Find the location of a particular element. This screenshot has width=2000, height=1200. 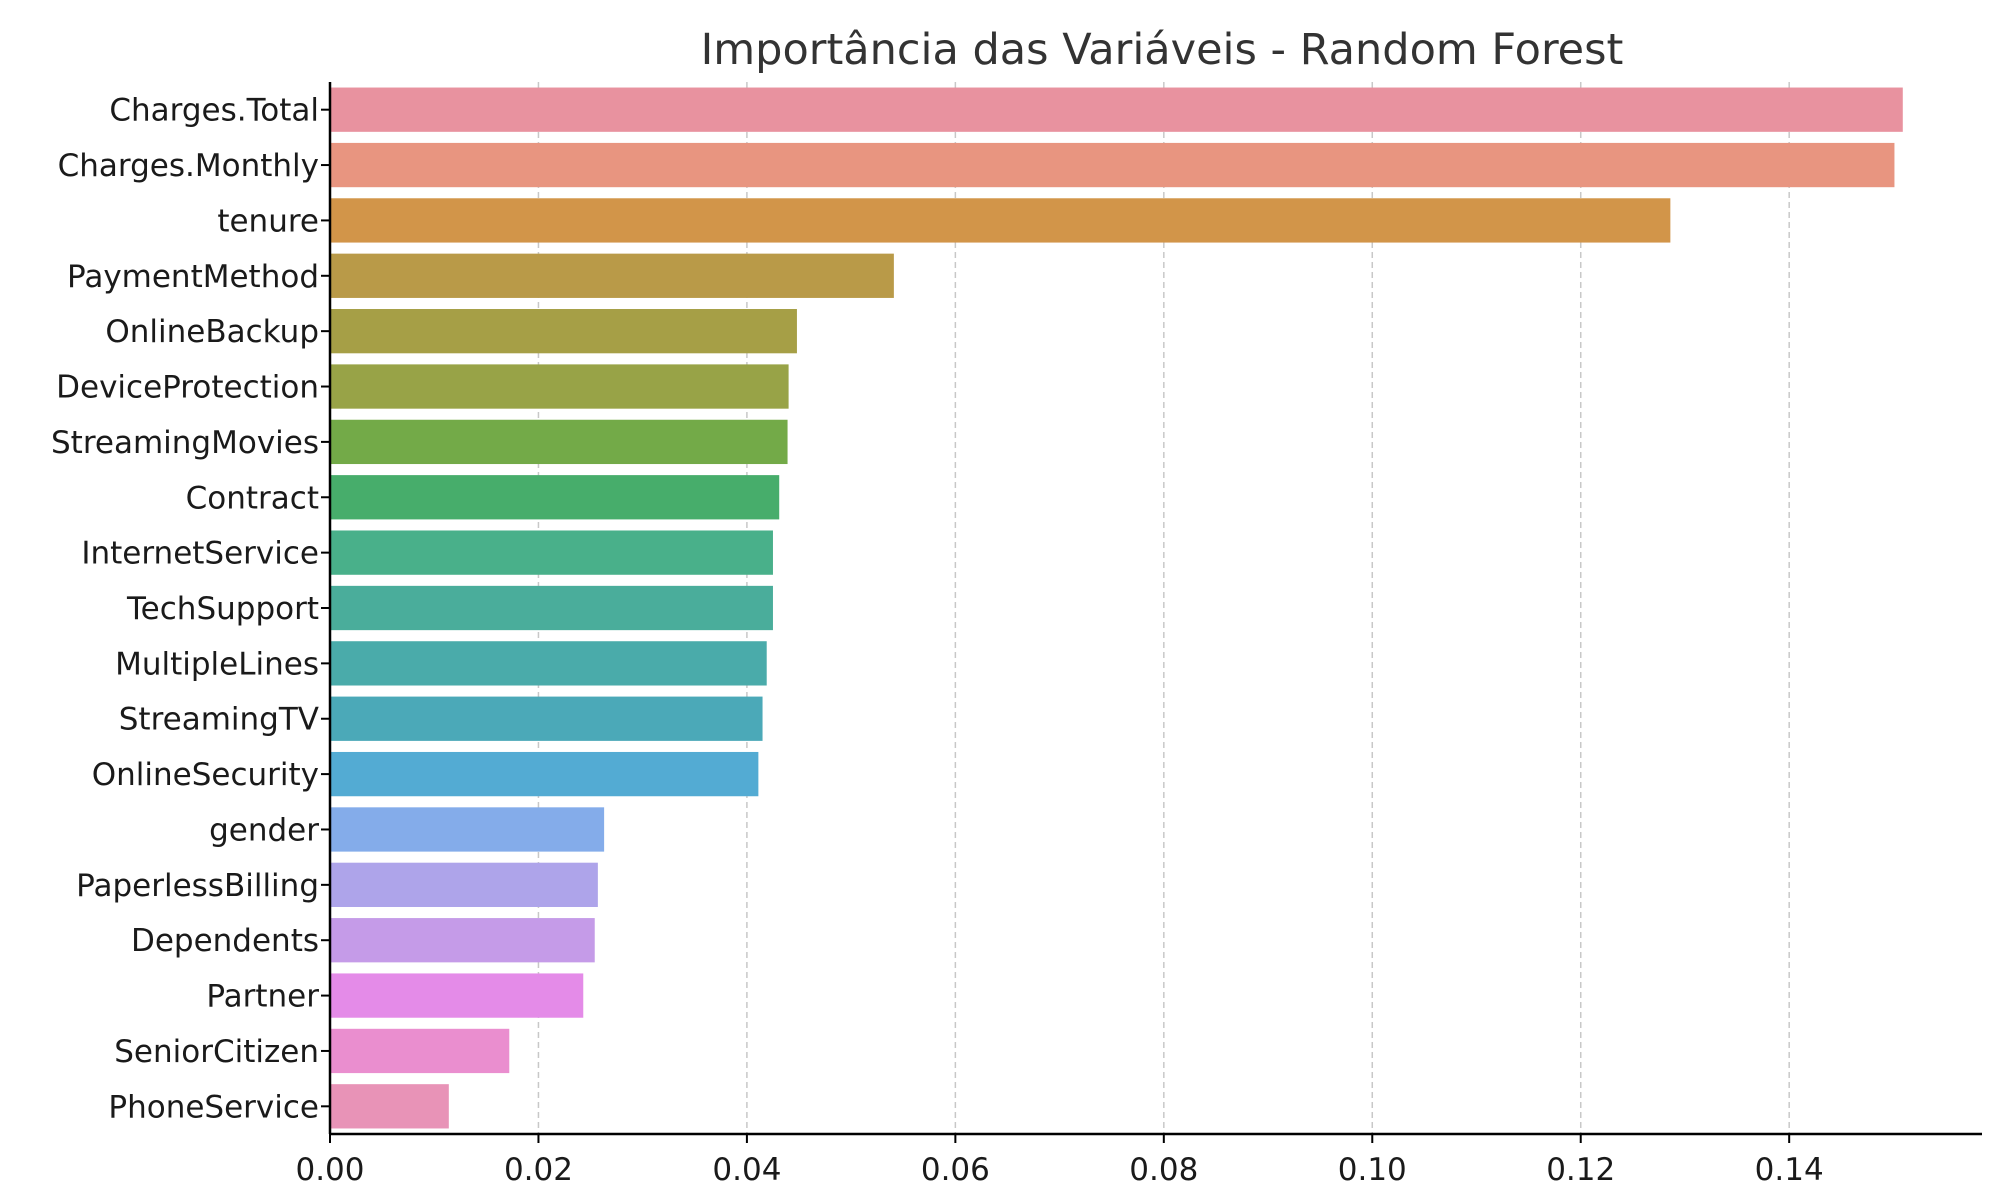

x-tick-label: 0.04 is located at coordinates (746, 1170).